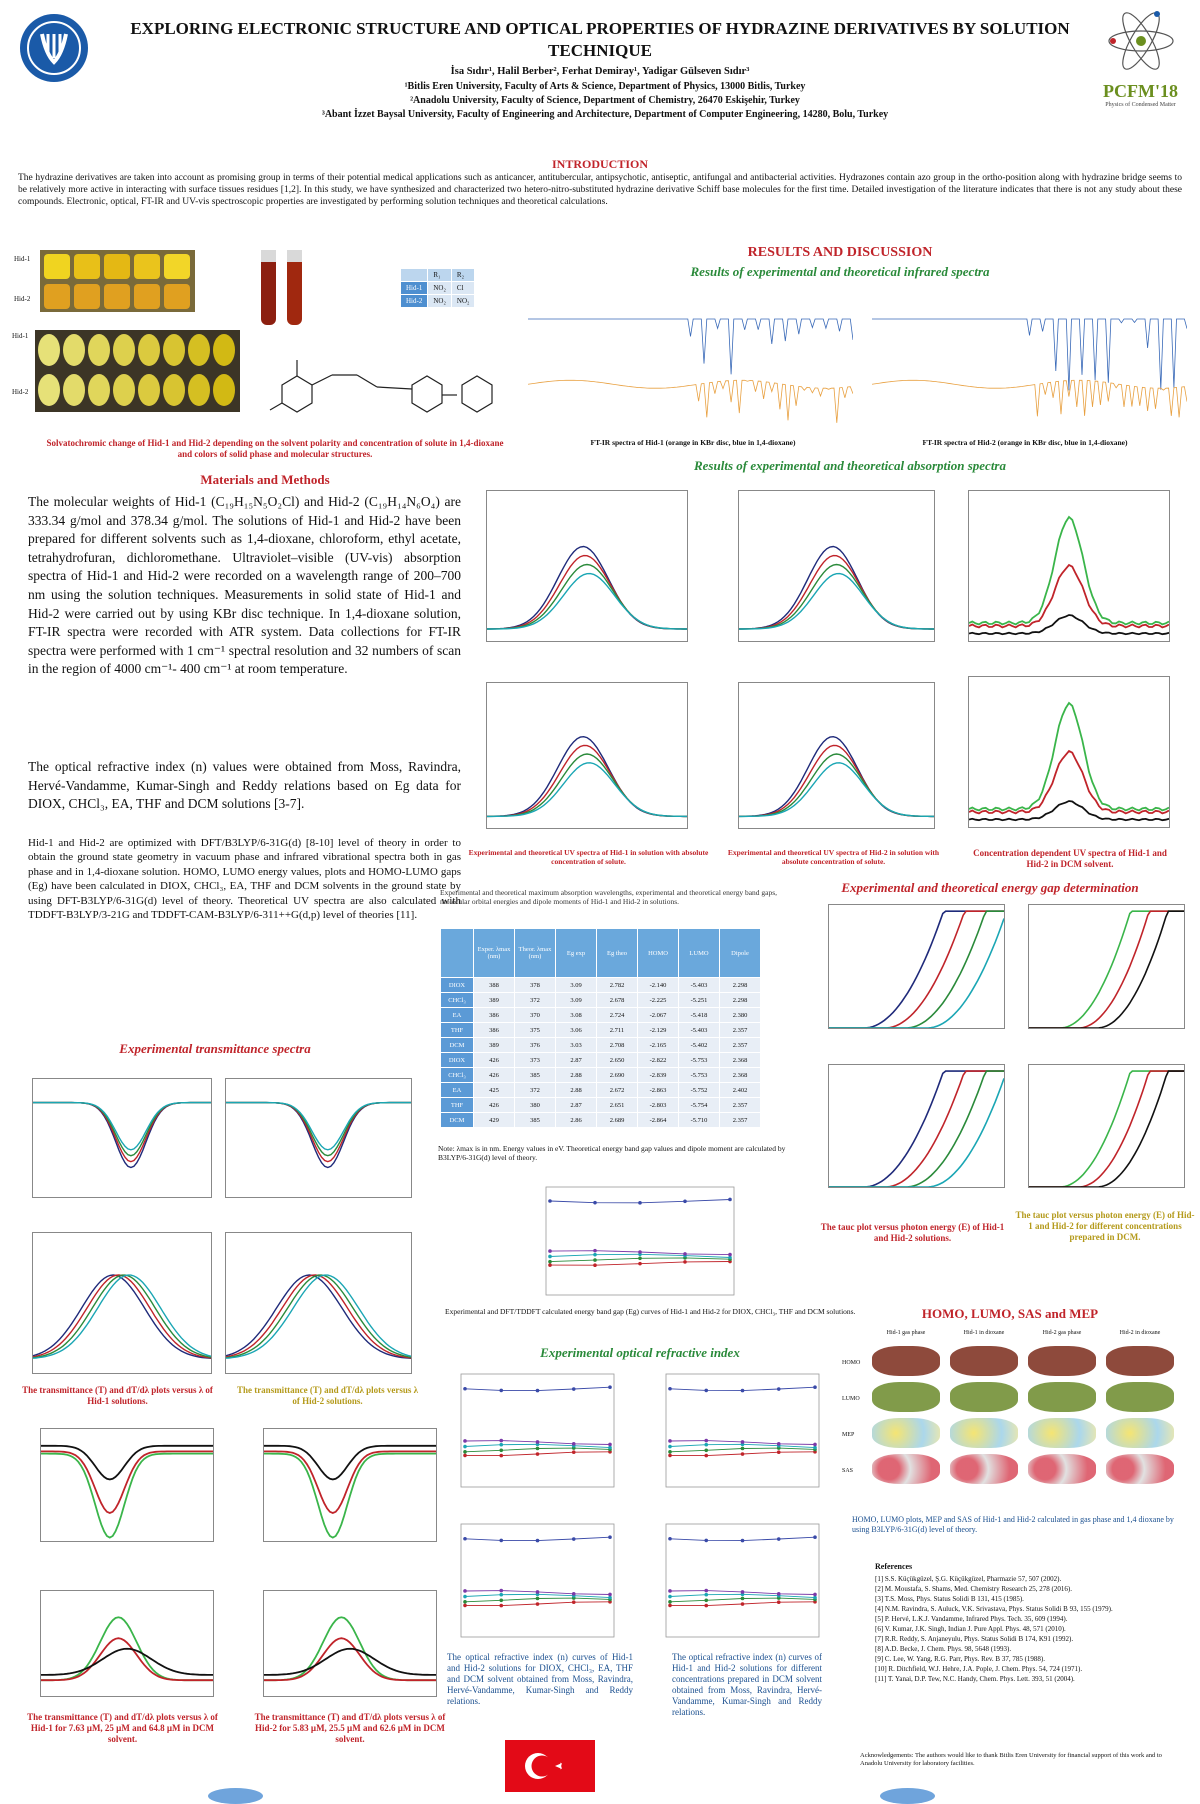 The image size is (1200, 1804). I want to click on refractive-heading: Experimental optical refractive index, so click(640, 1353).